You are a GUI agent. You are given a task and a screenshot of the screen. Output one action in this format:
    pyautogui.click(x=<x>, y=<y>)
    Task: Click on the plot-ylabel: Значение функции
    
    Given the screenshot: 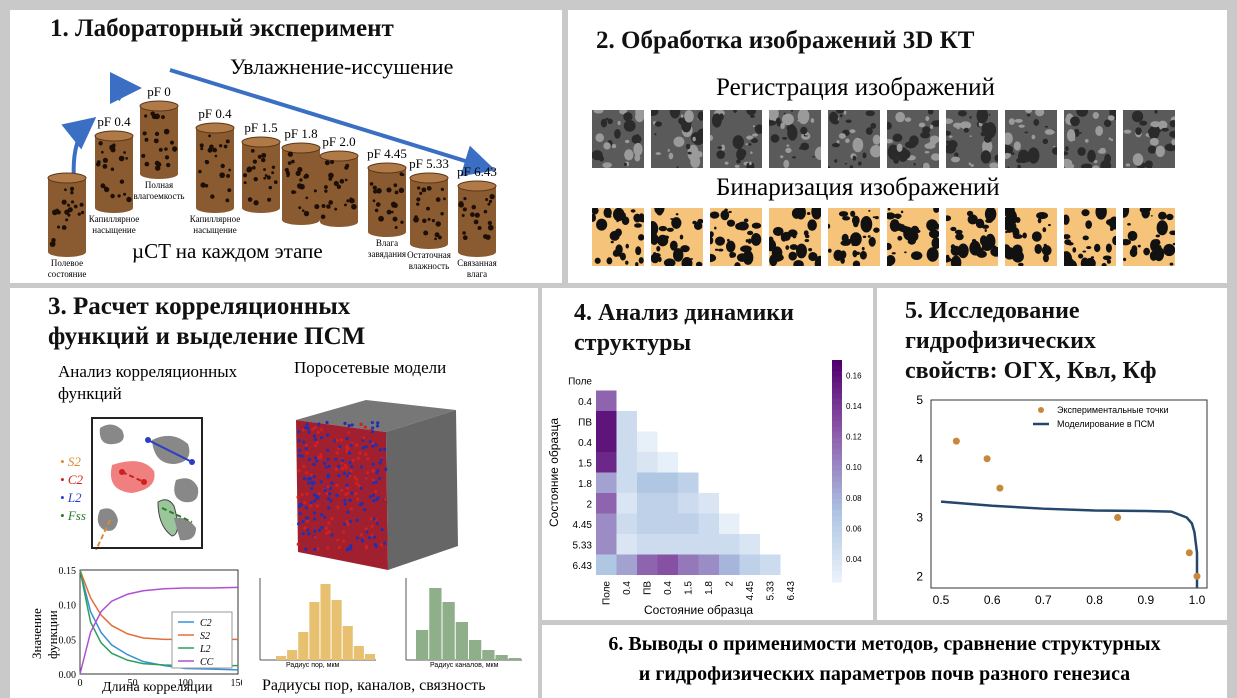 What is the action you would take?
    pyautogui.click(x=44, y=633)
    